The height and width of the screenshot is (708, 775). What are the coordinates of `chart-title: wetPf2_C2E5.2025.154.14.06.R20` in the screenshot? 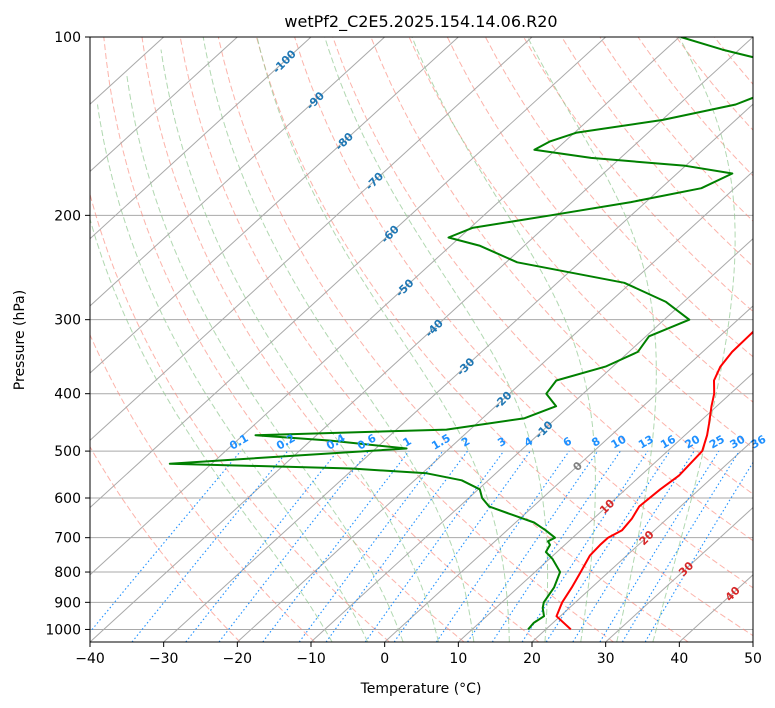 It's located at (420, 22).